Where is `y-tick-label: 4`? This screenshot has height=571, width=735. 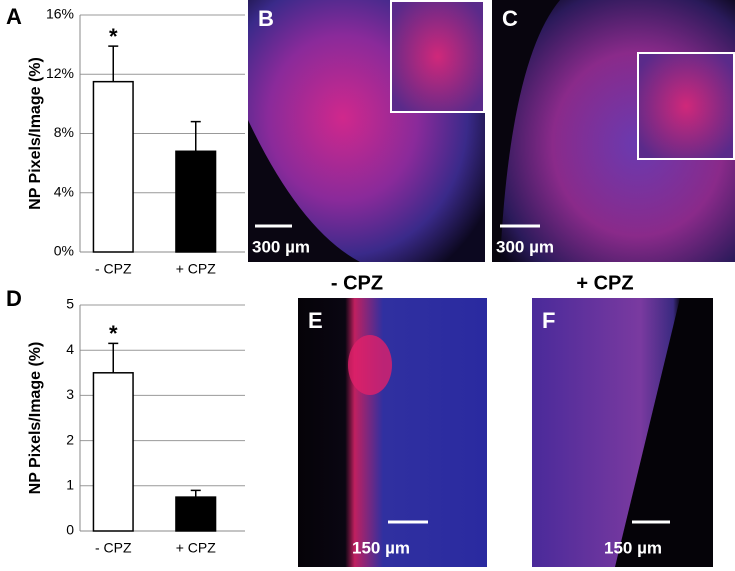
y-tick-label: 4 is located at coordinates (70, 349).